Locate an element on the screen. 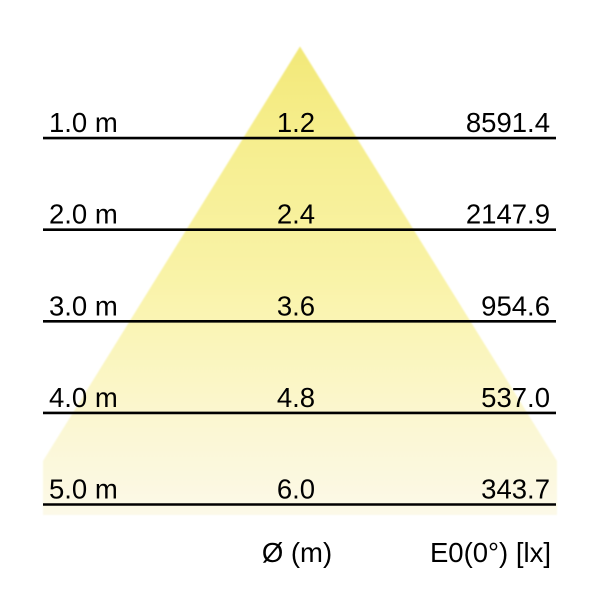 The image size is (600, 600). illuminance-value: 2147.9 is located at coordinates (508, 214).